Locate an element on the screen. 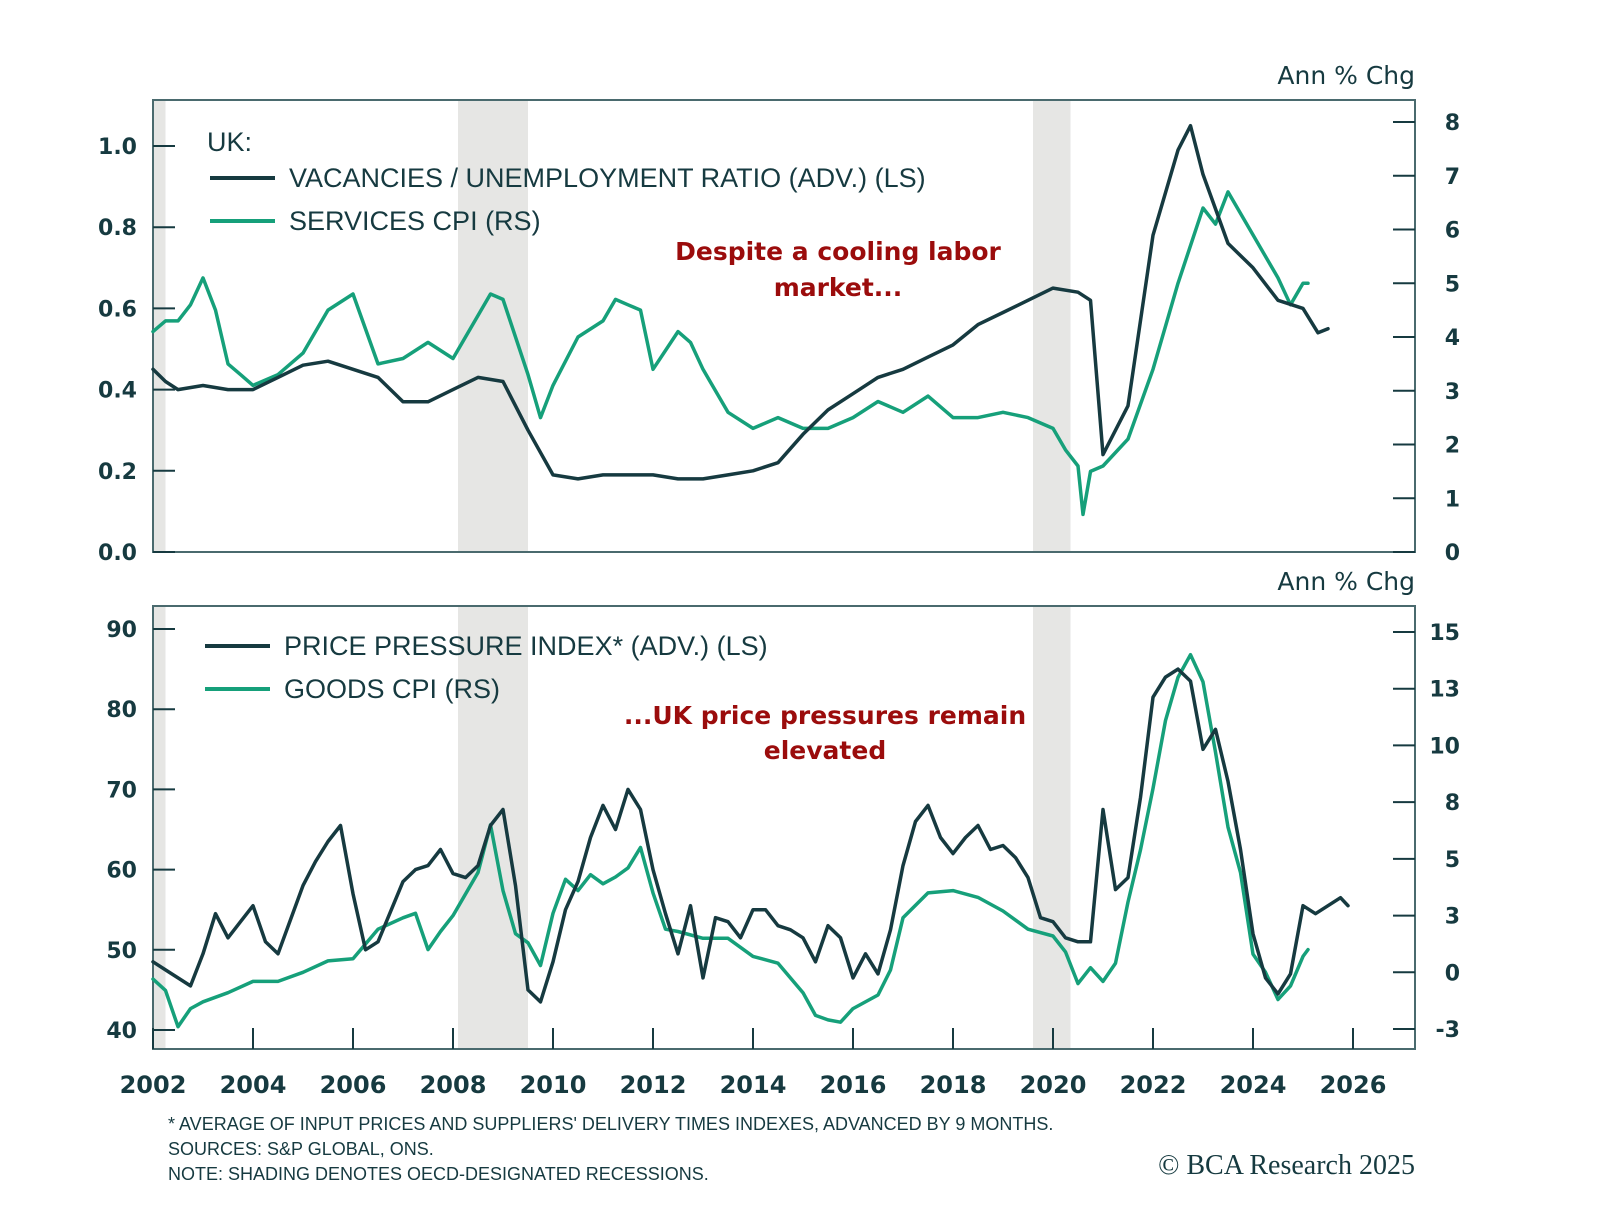 The height and width of the screenshot is (1225, 1600). bottom-left-tick-label: 90 is located at coordinates (121, 630).